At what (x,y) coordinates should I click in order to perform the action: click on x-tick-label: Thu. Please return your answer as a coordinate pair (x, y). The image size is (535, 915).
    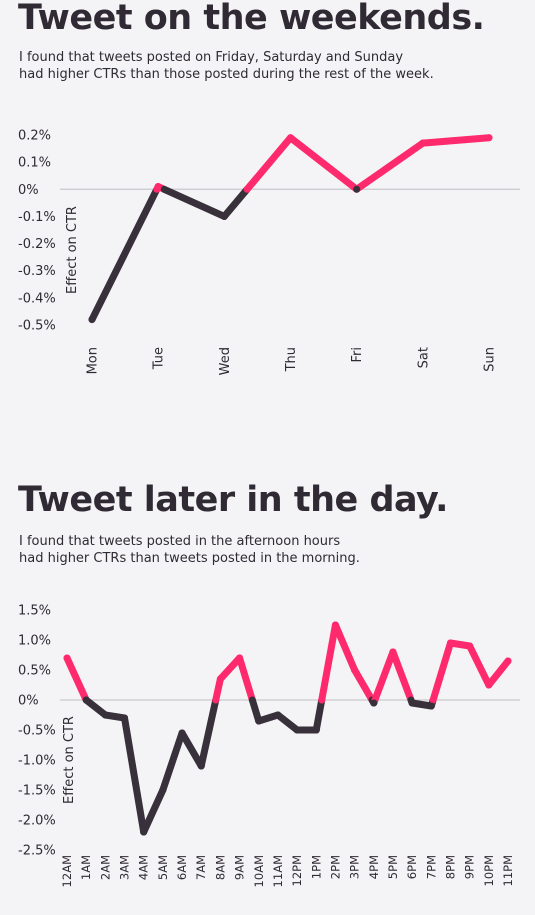
    Looking at the image, I should click on (291, 359).